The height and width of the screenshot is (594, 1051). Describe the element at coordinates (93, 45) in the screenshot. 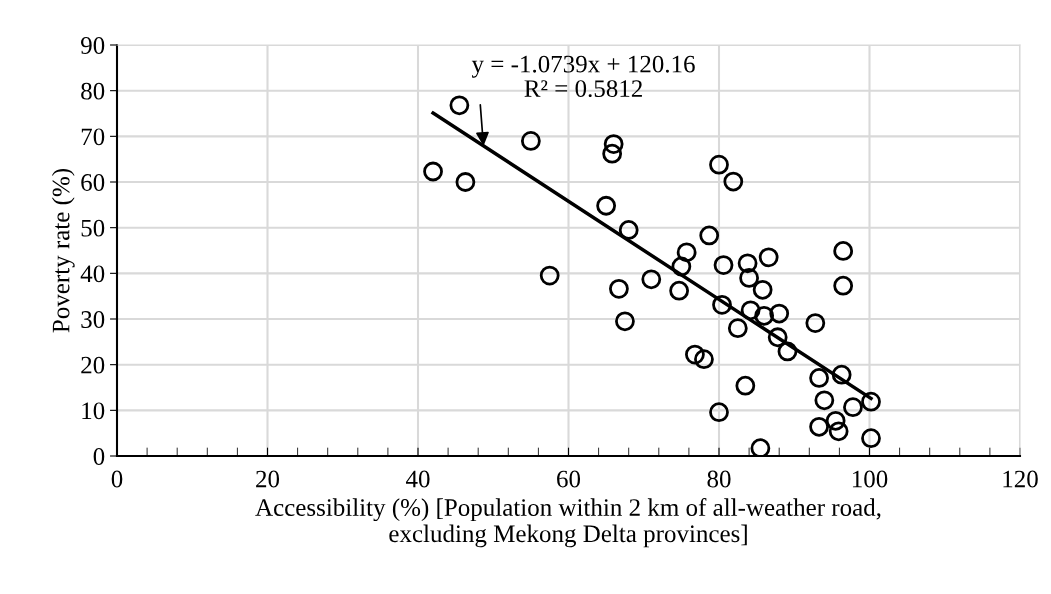

I see `y-tick-label: 90` at that location.